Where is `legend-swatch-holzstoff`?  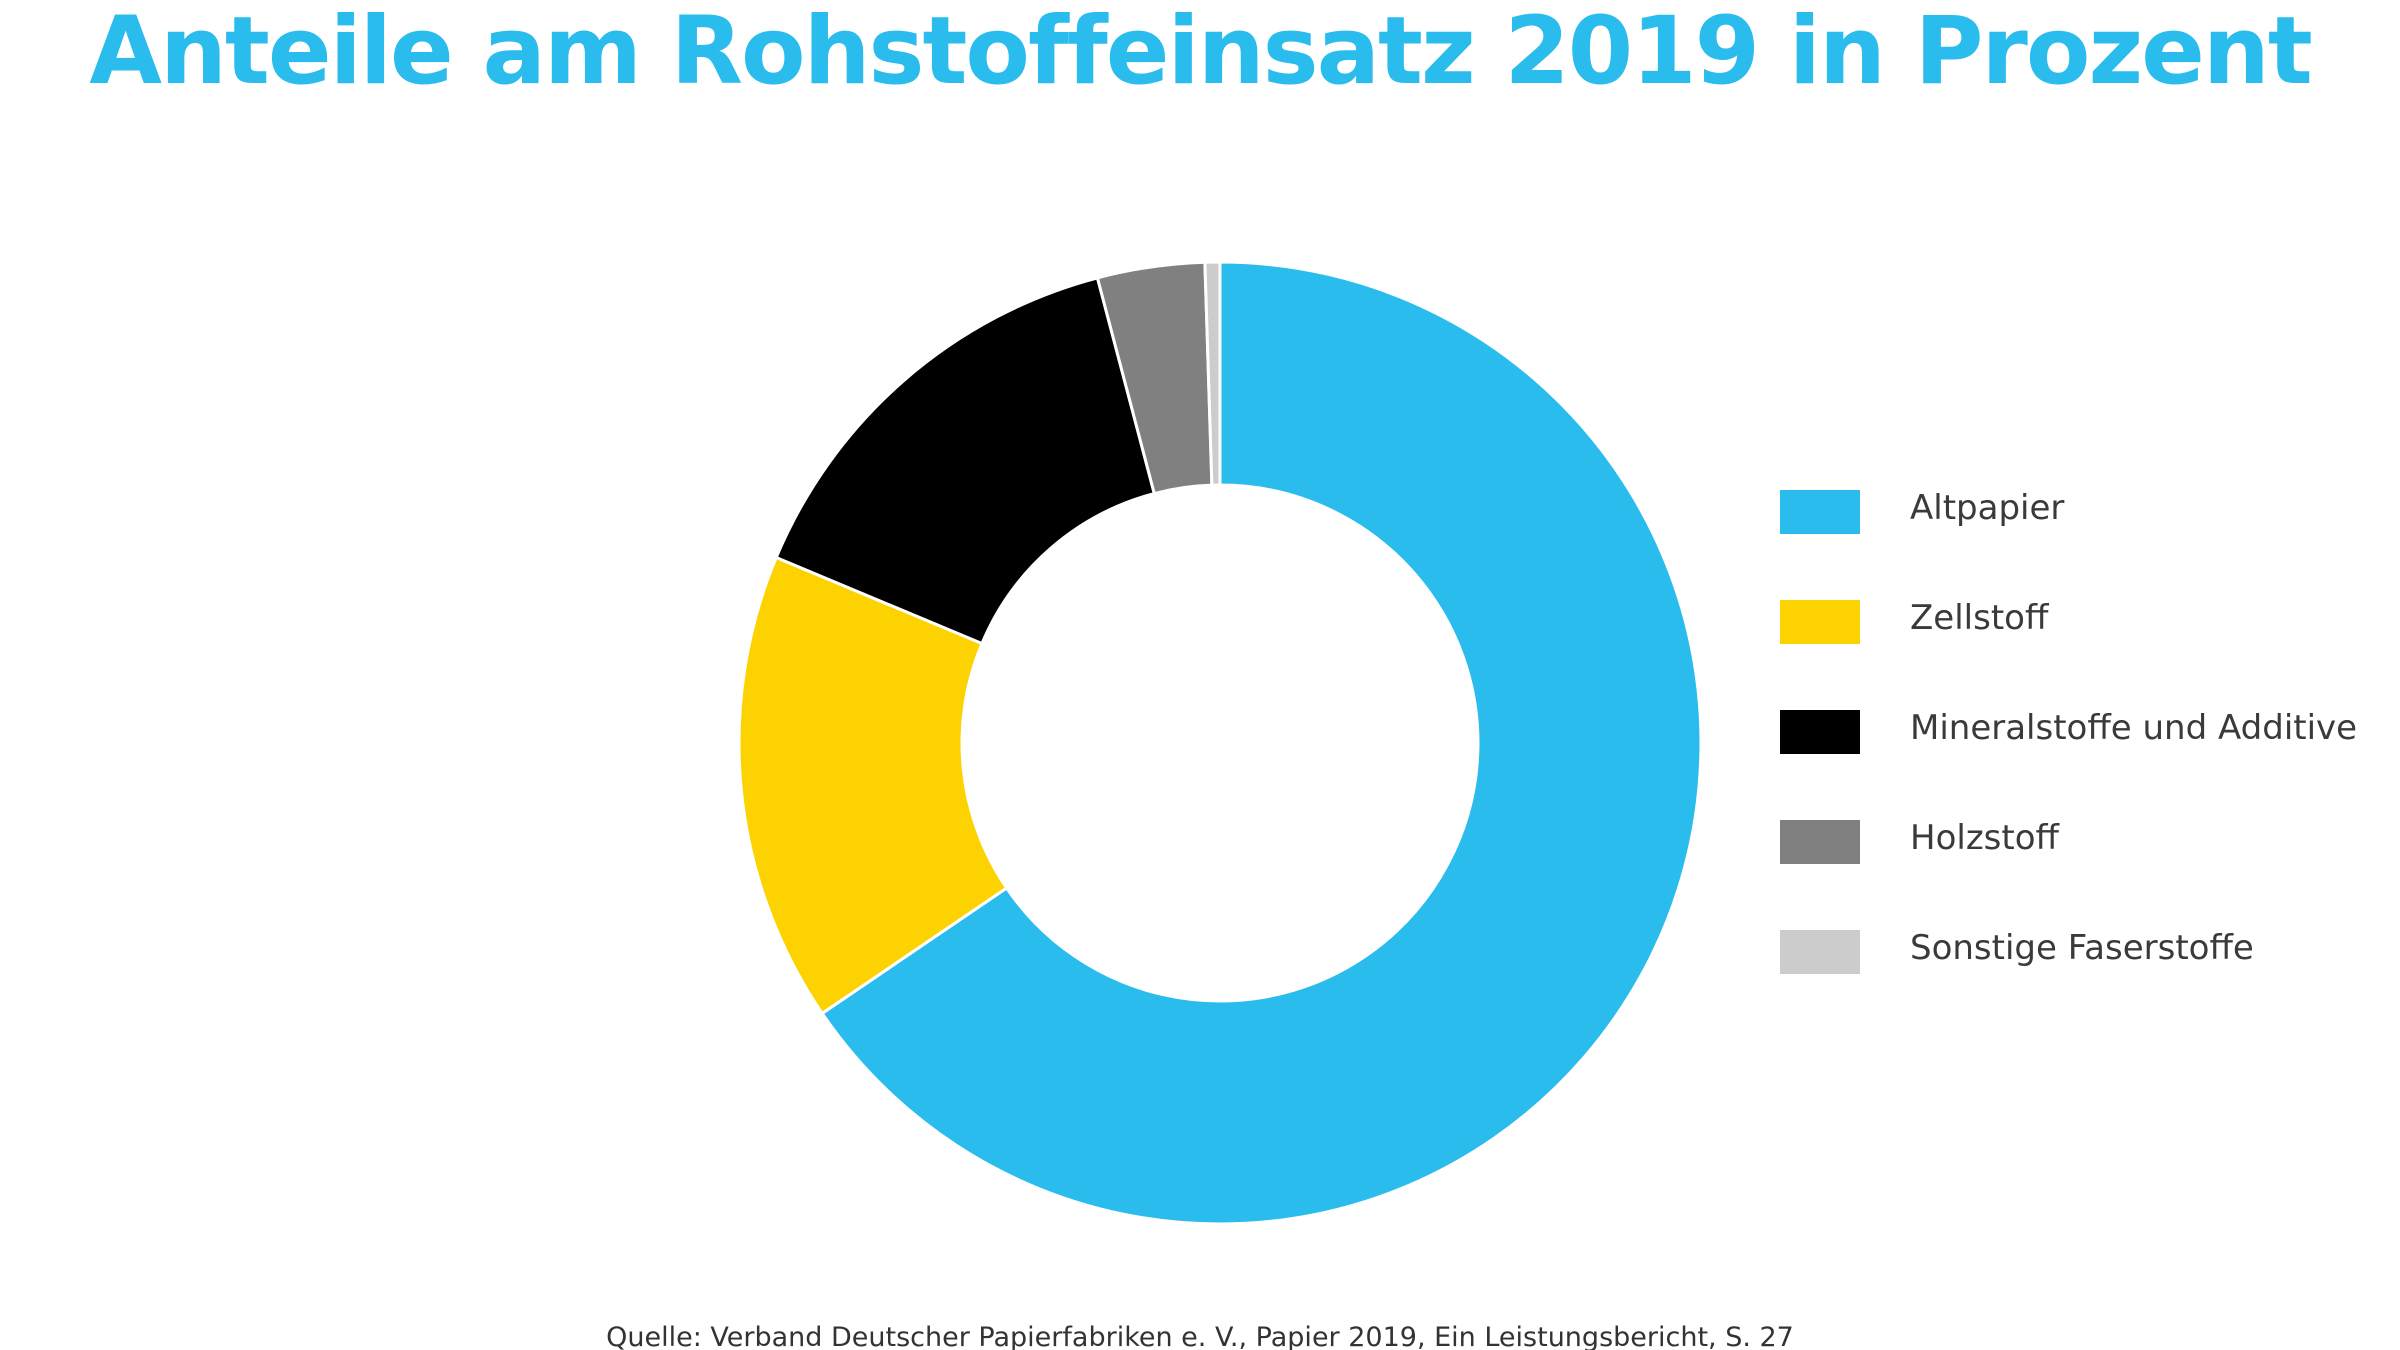 legend-swatch-holzstoff is located at coordinates (1820, 842).